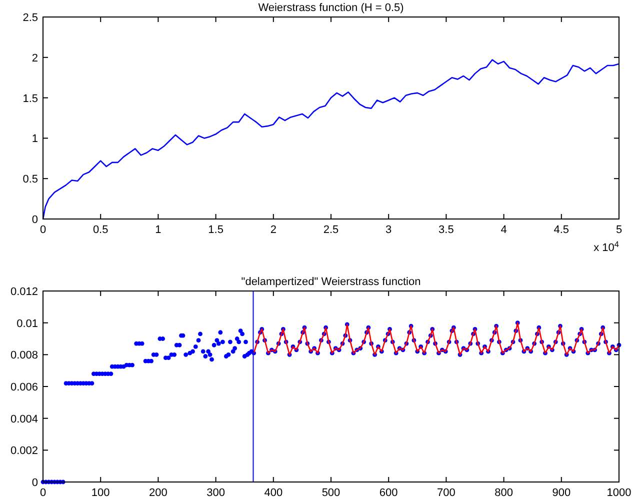 This screenshot has width=637, height=499. What do you see at coordinates (24, 292) in the screenshot?
I see `y-tick-label: 0.012` at bounding box center [24, 292].